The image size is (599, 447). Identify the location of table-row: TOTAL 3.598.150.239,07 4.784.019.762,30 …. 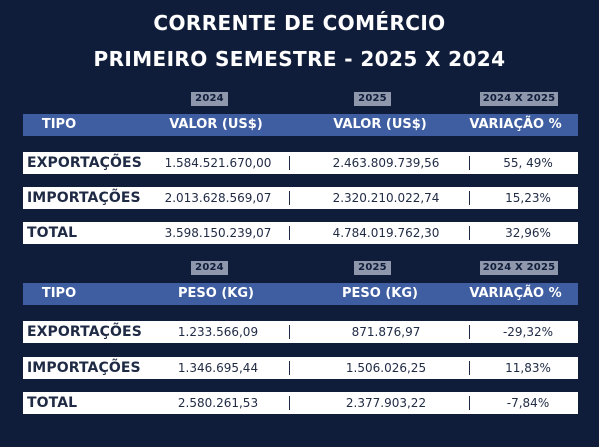
(300, 233).